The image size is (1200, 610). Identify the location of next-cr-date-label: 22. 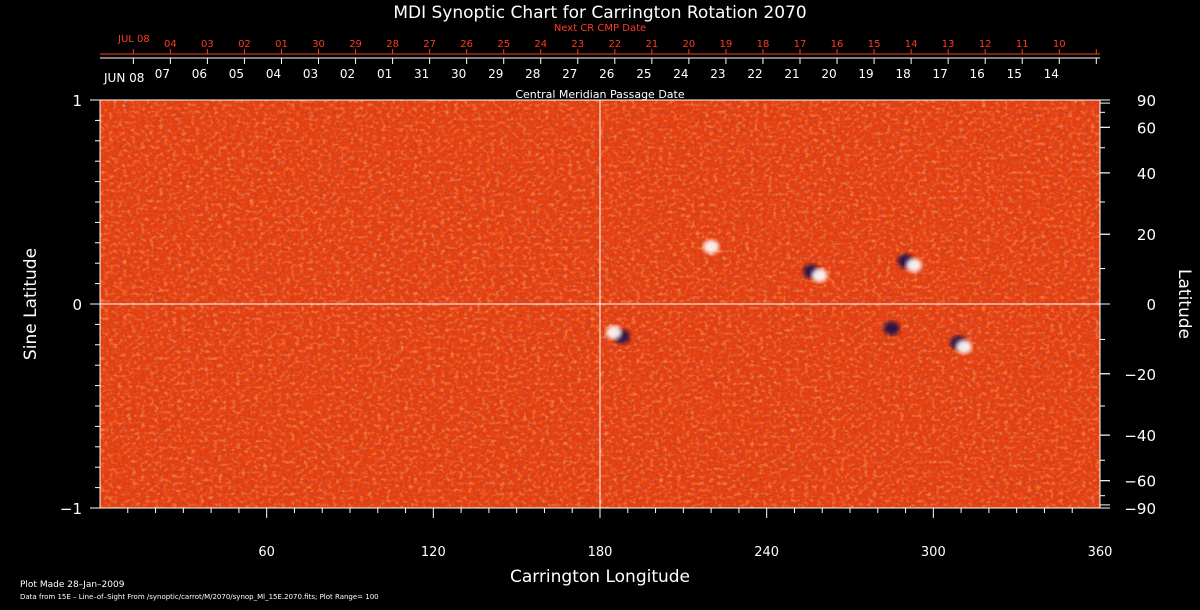
(614, 44).